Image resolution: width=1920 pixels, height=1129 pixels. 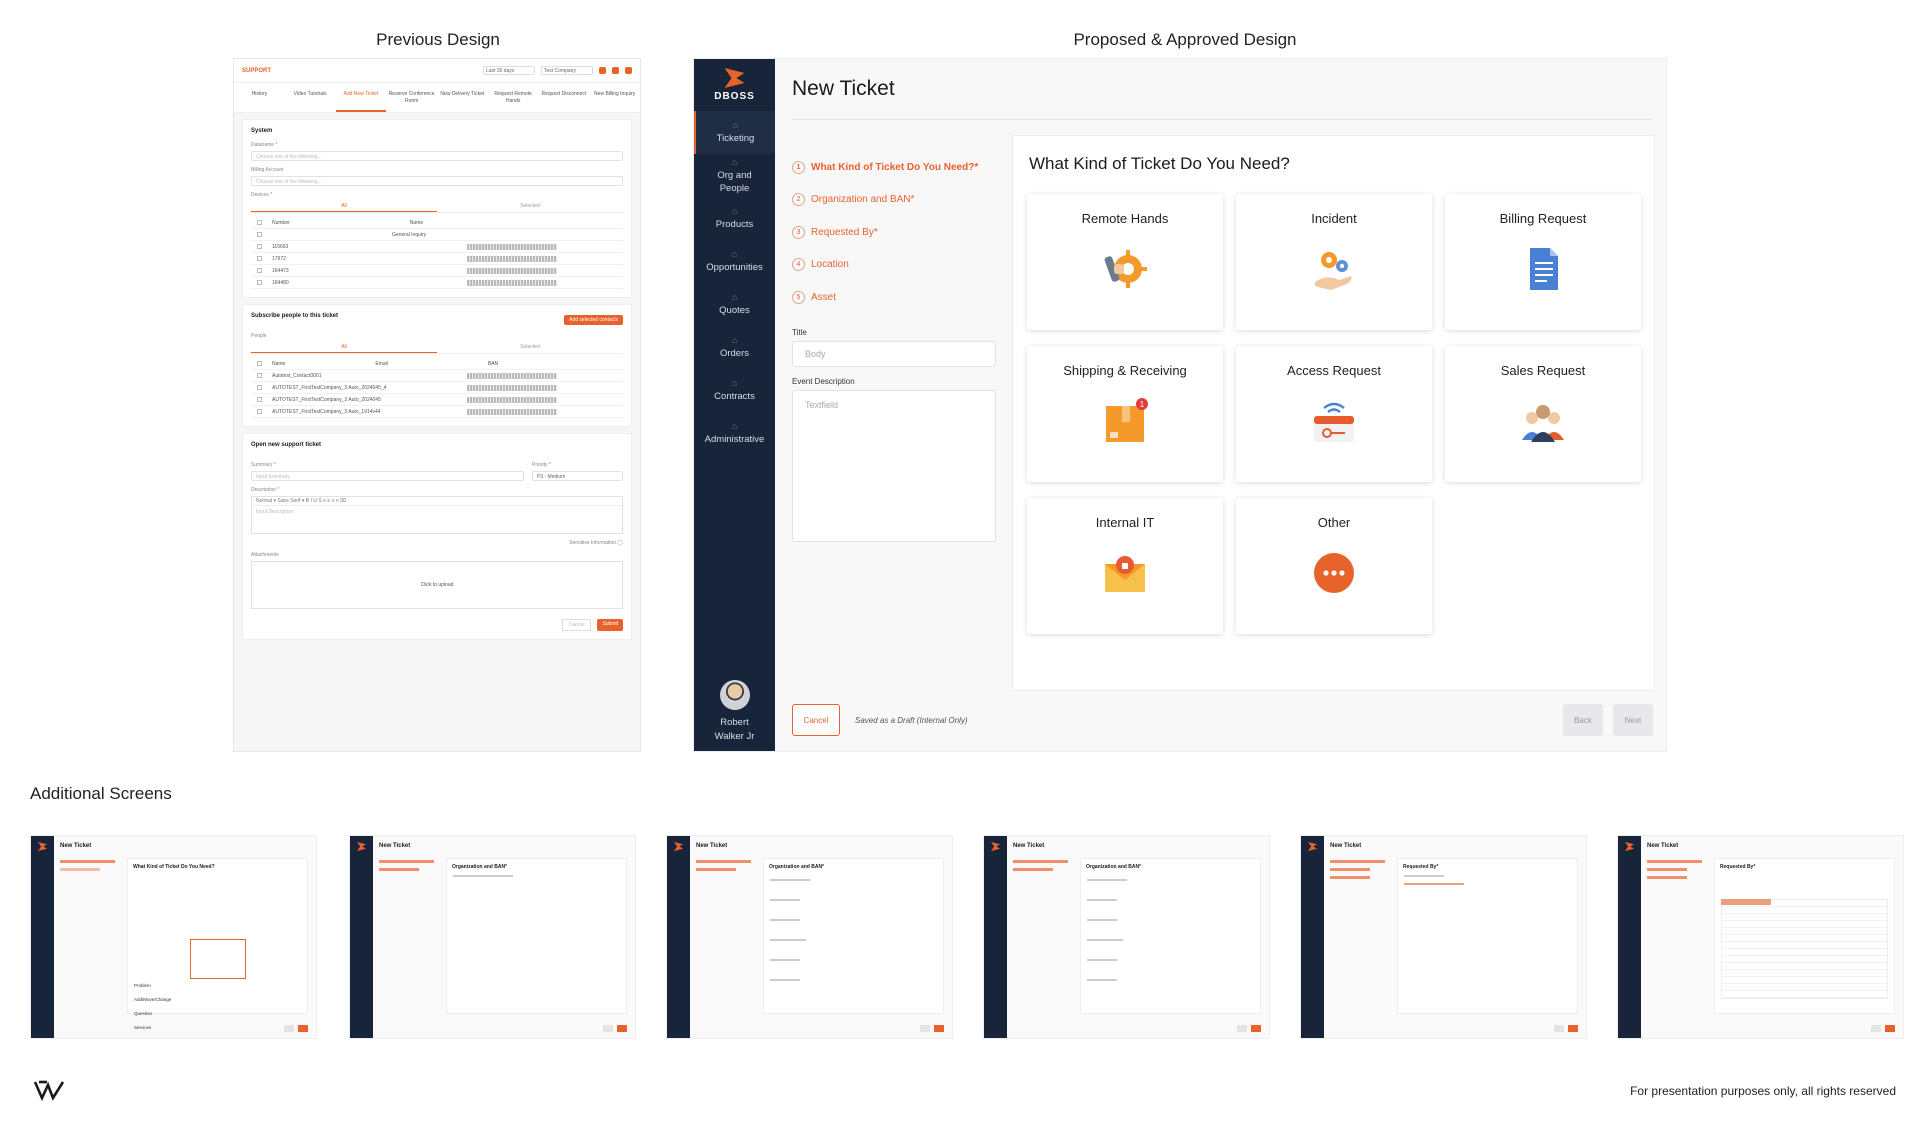 What do you see at coordinates (259, 94) in the screenshot?
I see `previous-tab: History` at bounding box center [259, 94].